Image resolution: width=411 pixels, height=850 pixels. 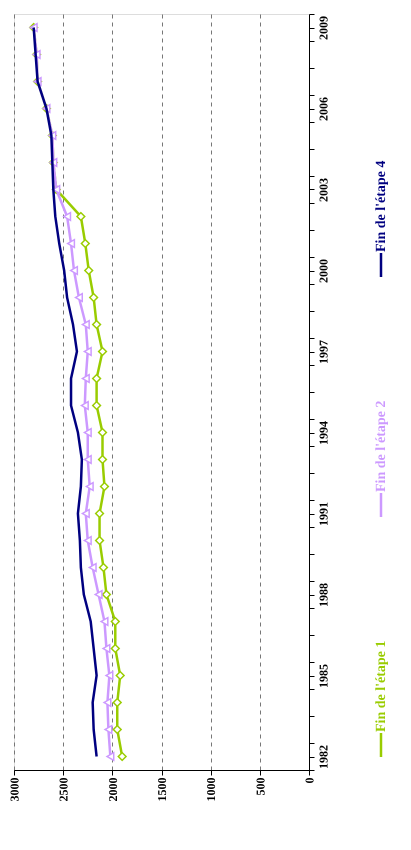 I want to click on x-tick-label: 0, so click(x=309, y=781).